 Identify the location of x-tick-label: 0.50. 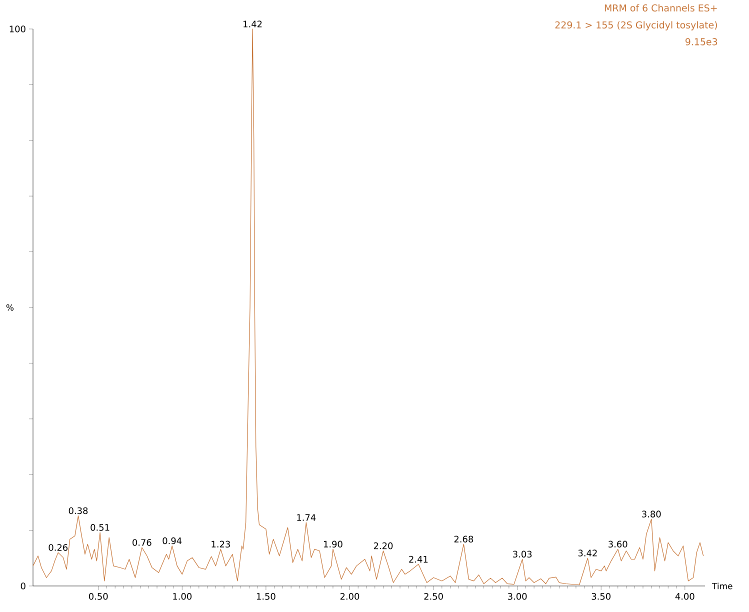
(98, 596).